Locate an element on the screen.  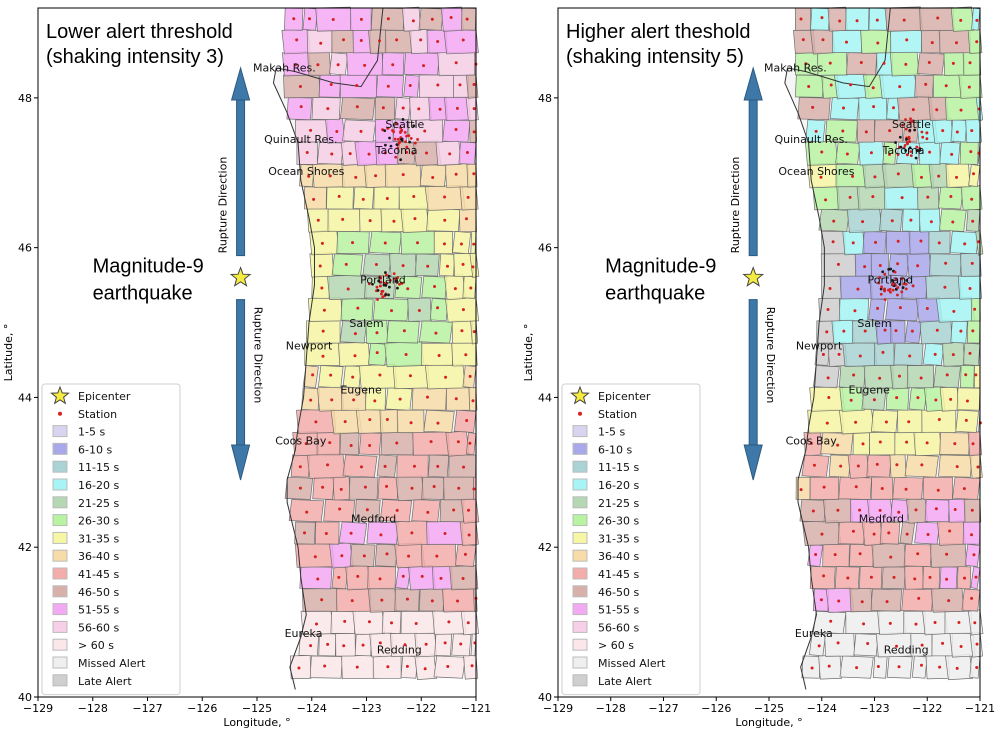
city-label: Eugene is located at coordinates (870, 390).